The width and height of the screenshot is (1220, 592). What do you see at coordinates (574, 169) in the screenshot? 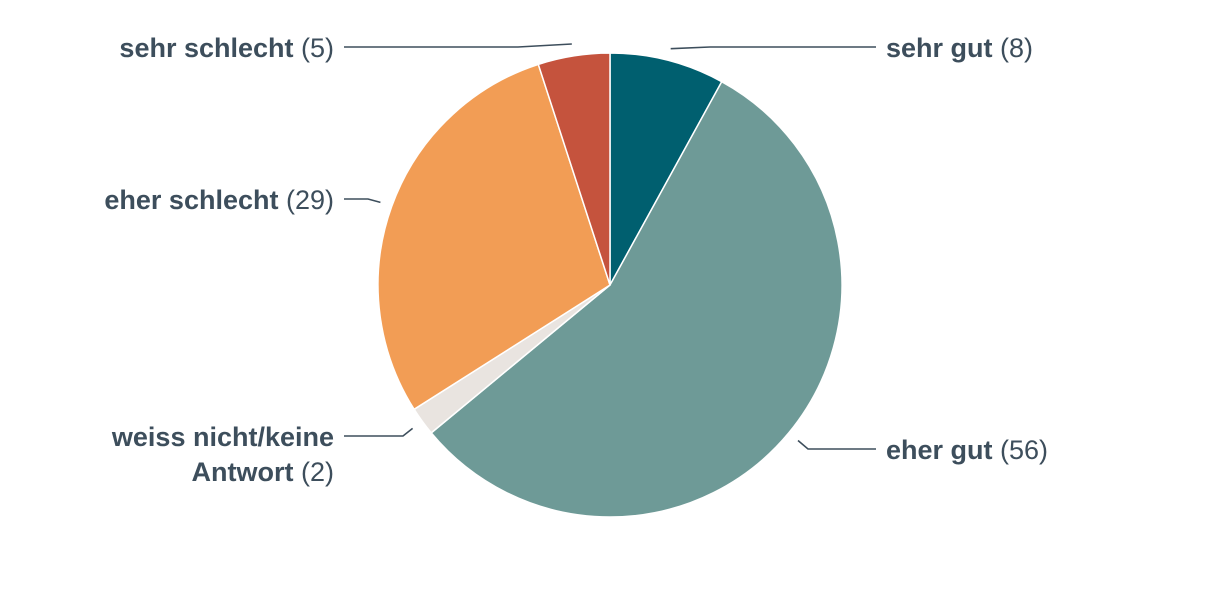
I see `pie-slice-sehr-schlecht` at bounding box center [574, 169].